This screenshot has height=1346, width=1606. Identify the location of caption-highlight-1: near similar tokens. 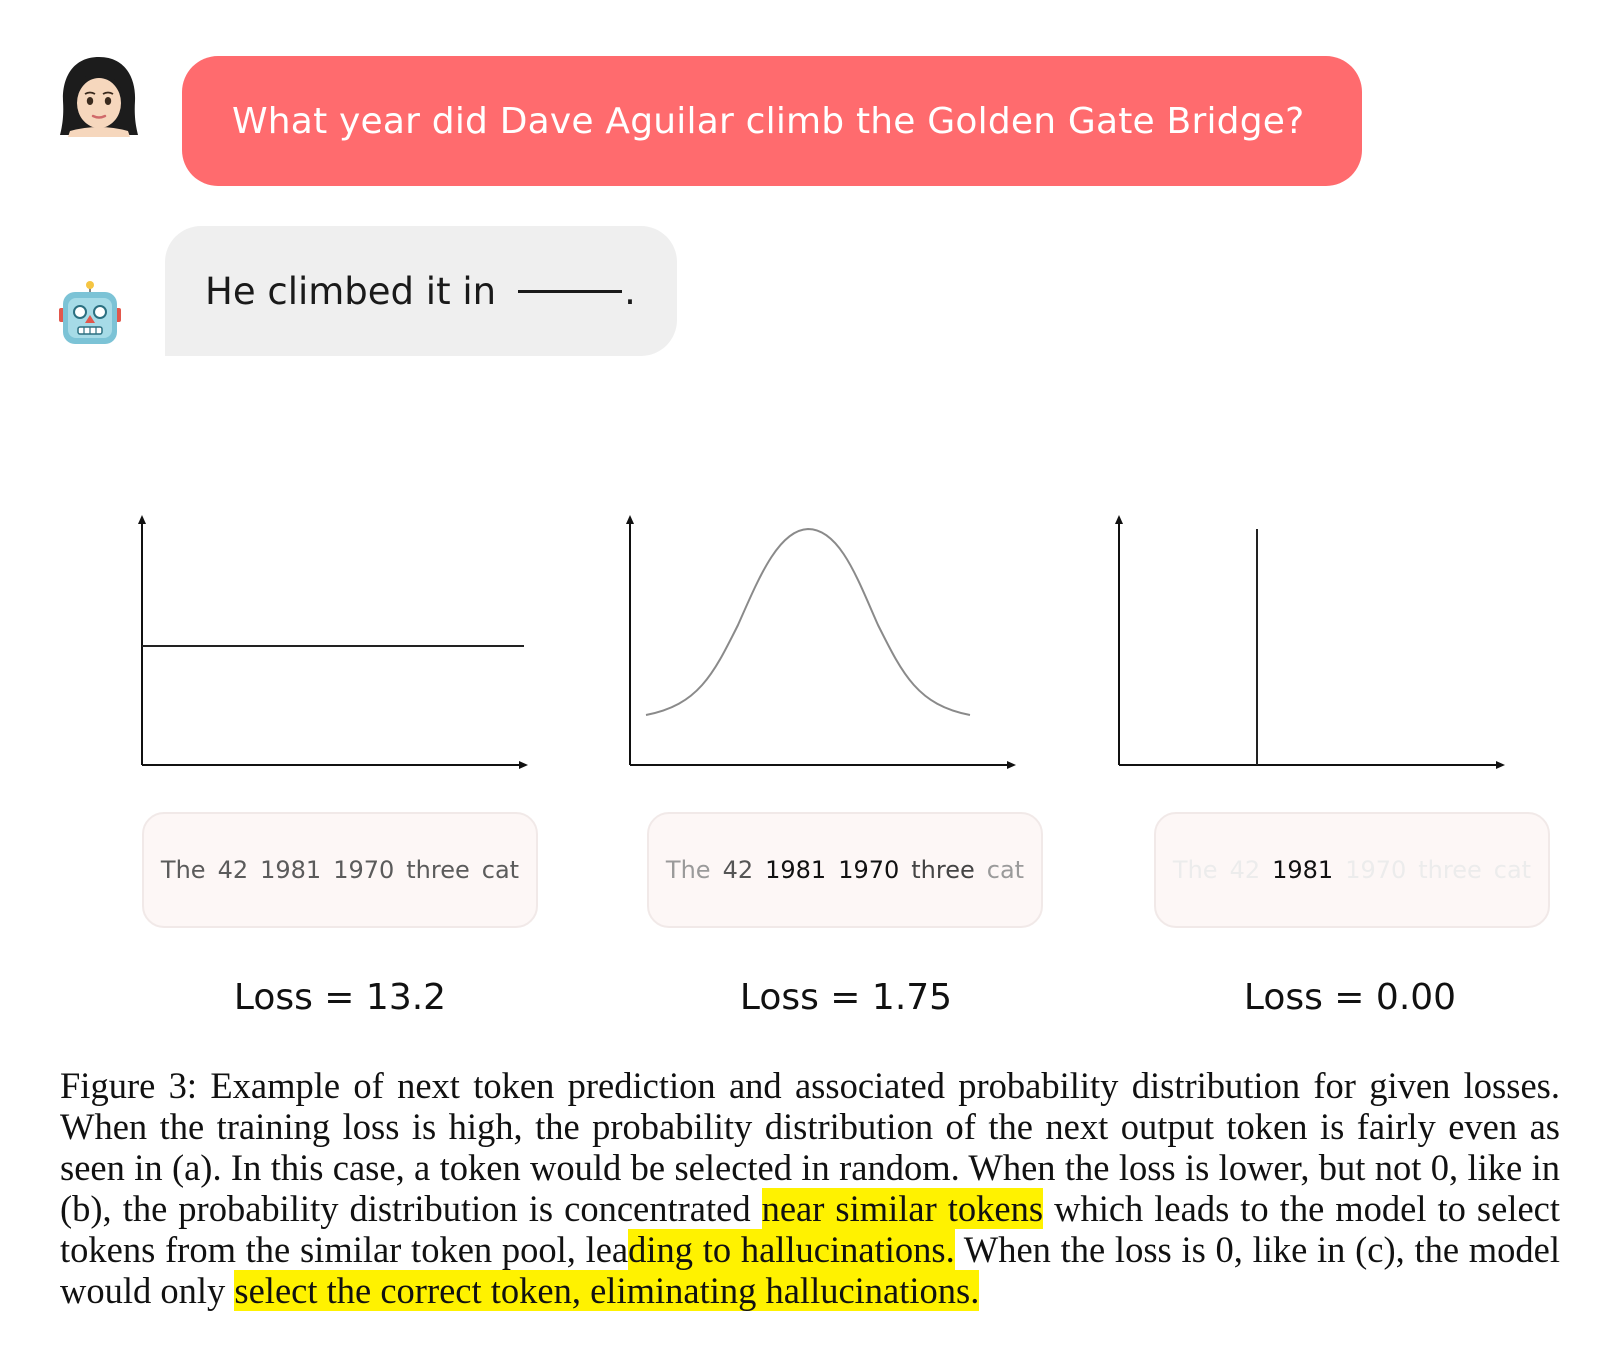
(902, 1208).